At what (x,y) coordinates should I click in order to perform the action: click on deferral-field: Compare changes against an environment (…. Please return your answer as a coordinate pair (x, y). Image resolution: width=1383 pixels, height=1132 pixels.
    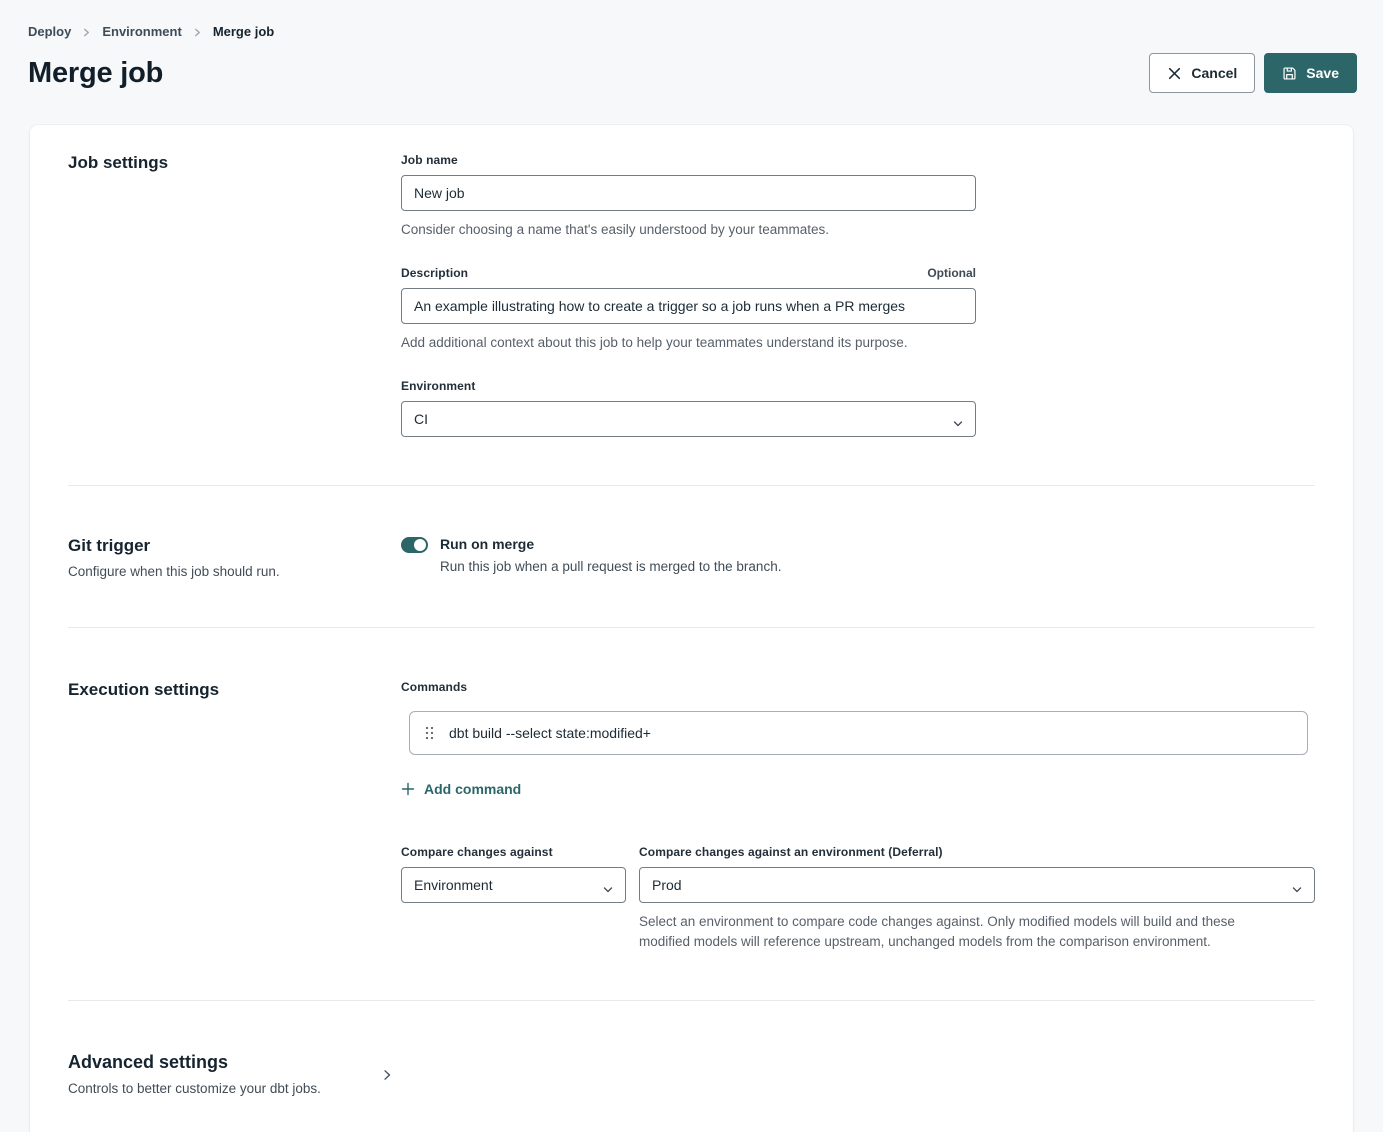
    Looking at the image, I should click on (977, 898).